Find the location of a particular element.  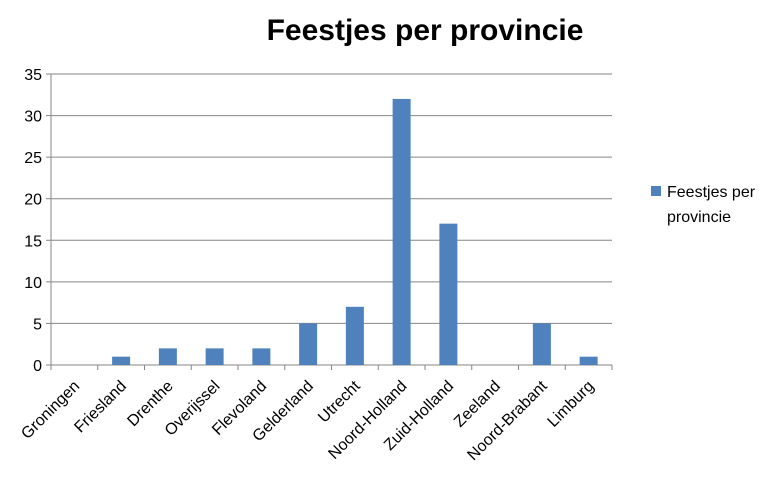

legend-label-line-2: provincie is located at coordinates (699, 217).